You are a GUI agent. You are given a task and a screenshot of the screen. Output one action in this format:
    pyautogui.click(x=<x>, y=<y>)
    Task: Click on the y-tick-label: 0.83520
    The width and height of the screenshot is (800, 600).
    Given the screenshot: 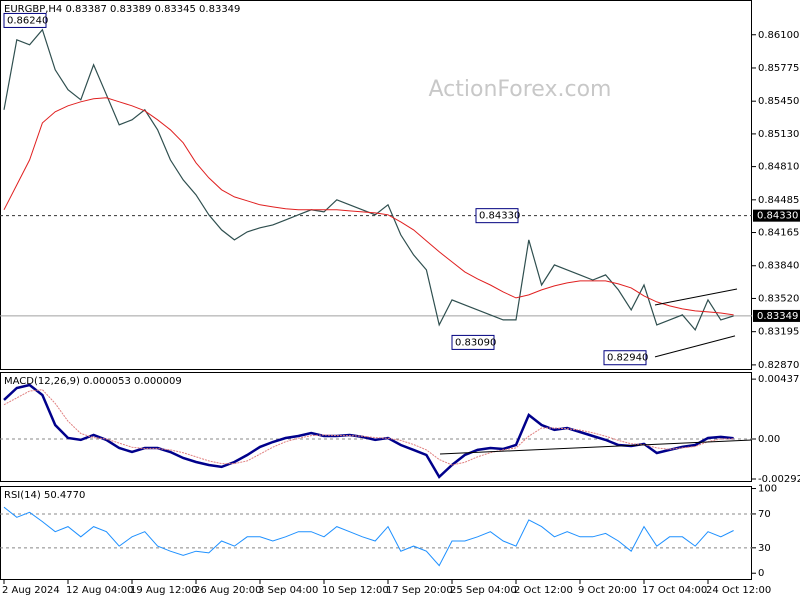 What is the action you would take?
    pyautogui.click(x=778, y=298)
    